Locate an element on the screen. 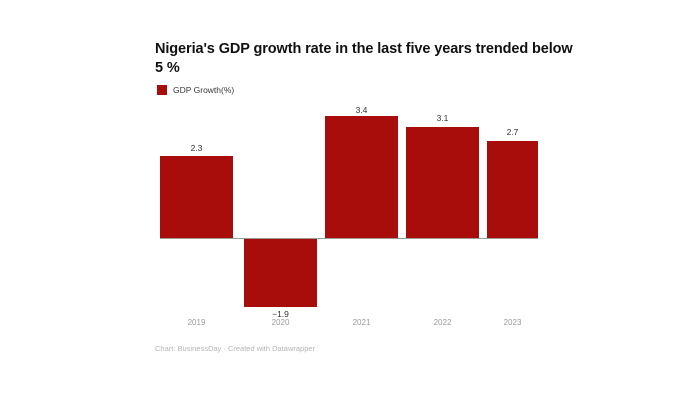  bar-2023 is located at coordinates (512, 189).